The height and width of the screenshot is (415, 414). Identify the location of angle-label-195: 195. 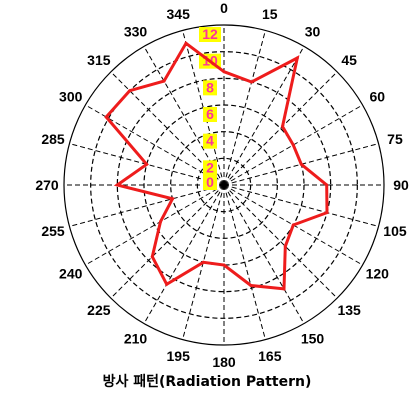
(179, 356).